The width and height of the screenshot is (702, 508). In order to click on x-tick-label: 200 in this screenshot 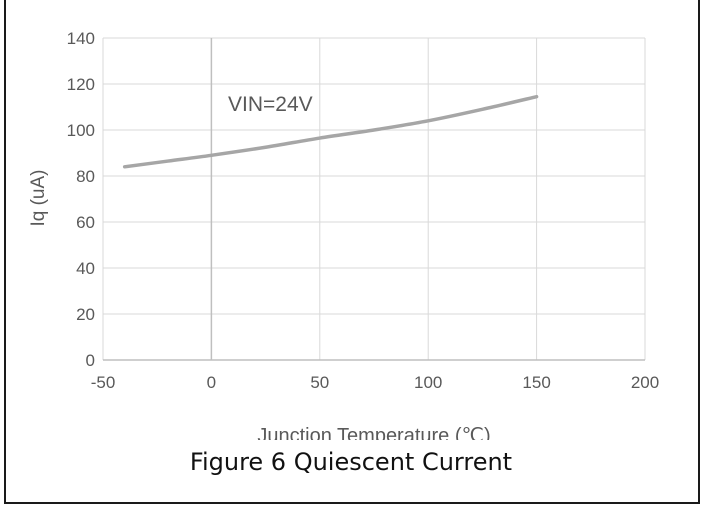, I will do `click(645, 382)`.